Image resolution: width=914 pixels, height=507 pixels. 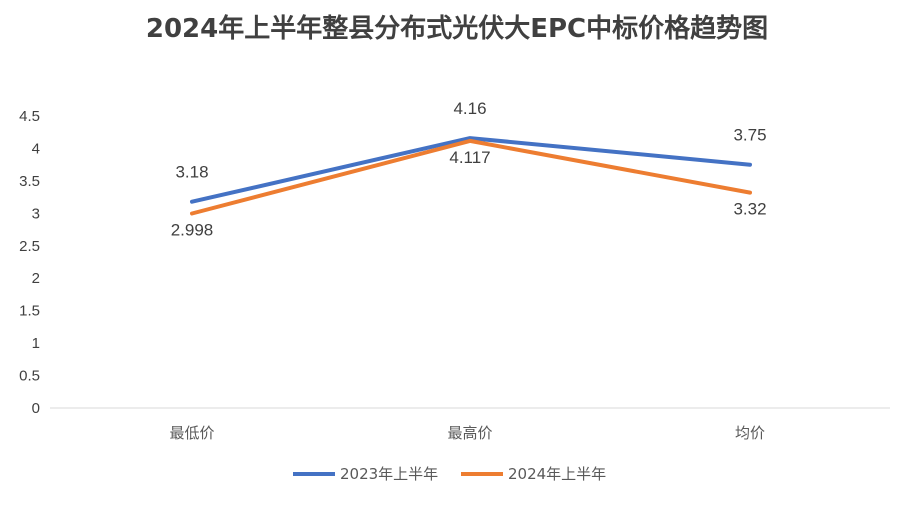 What do you see at coordinates (469, 157) in the screenshot?
I see `data-label-series-1-1: 4.117` at bounding box center [469, 157].